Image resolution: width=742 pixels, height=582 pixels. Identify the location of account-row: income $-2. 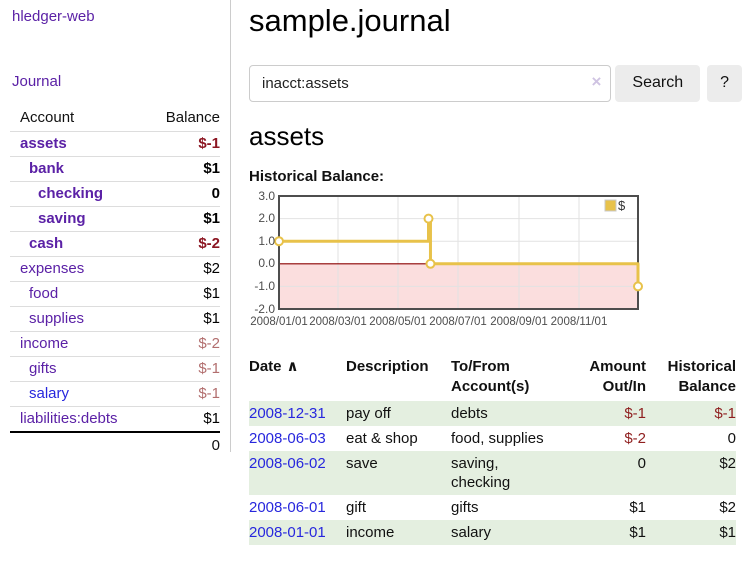
(115, 344).